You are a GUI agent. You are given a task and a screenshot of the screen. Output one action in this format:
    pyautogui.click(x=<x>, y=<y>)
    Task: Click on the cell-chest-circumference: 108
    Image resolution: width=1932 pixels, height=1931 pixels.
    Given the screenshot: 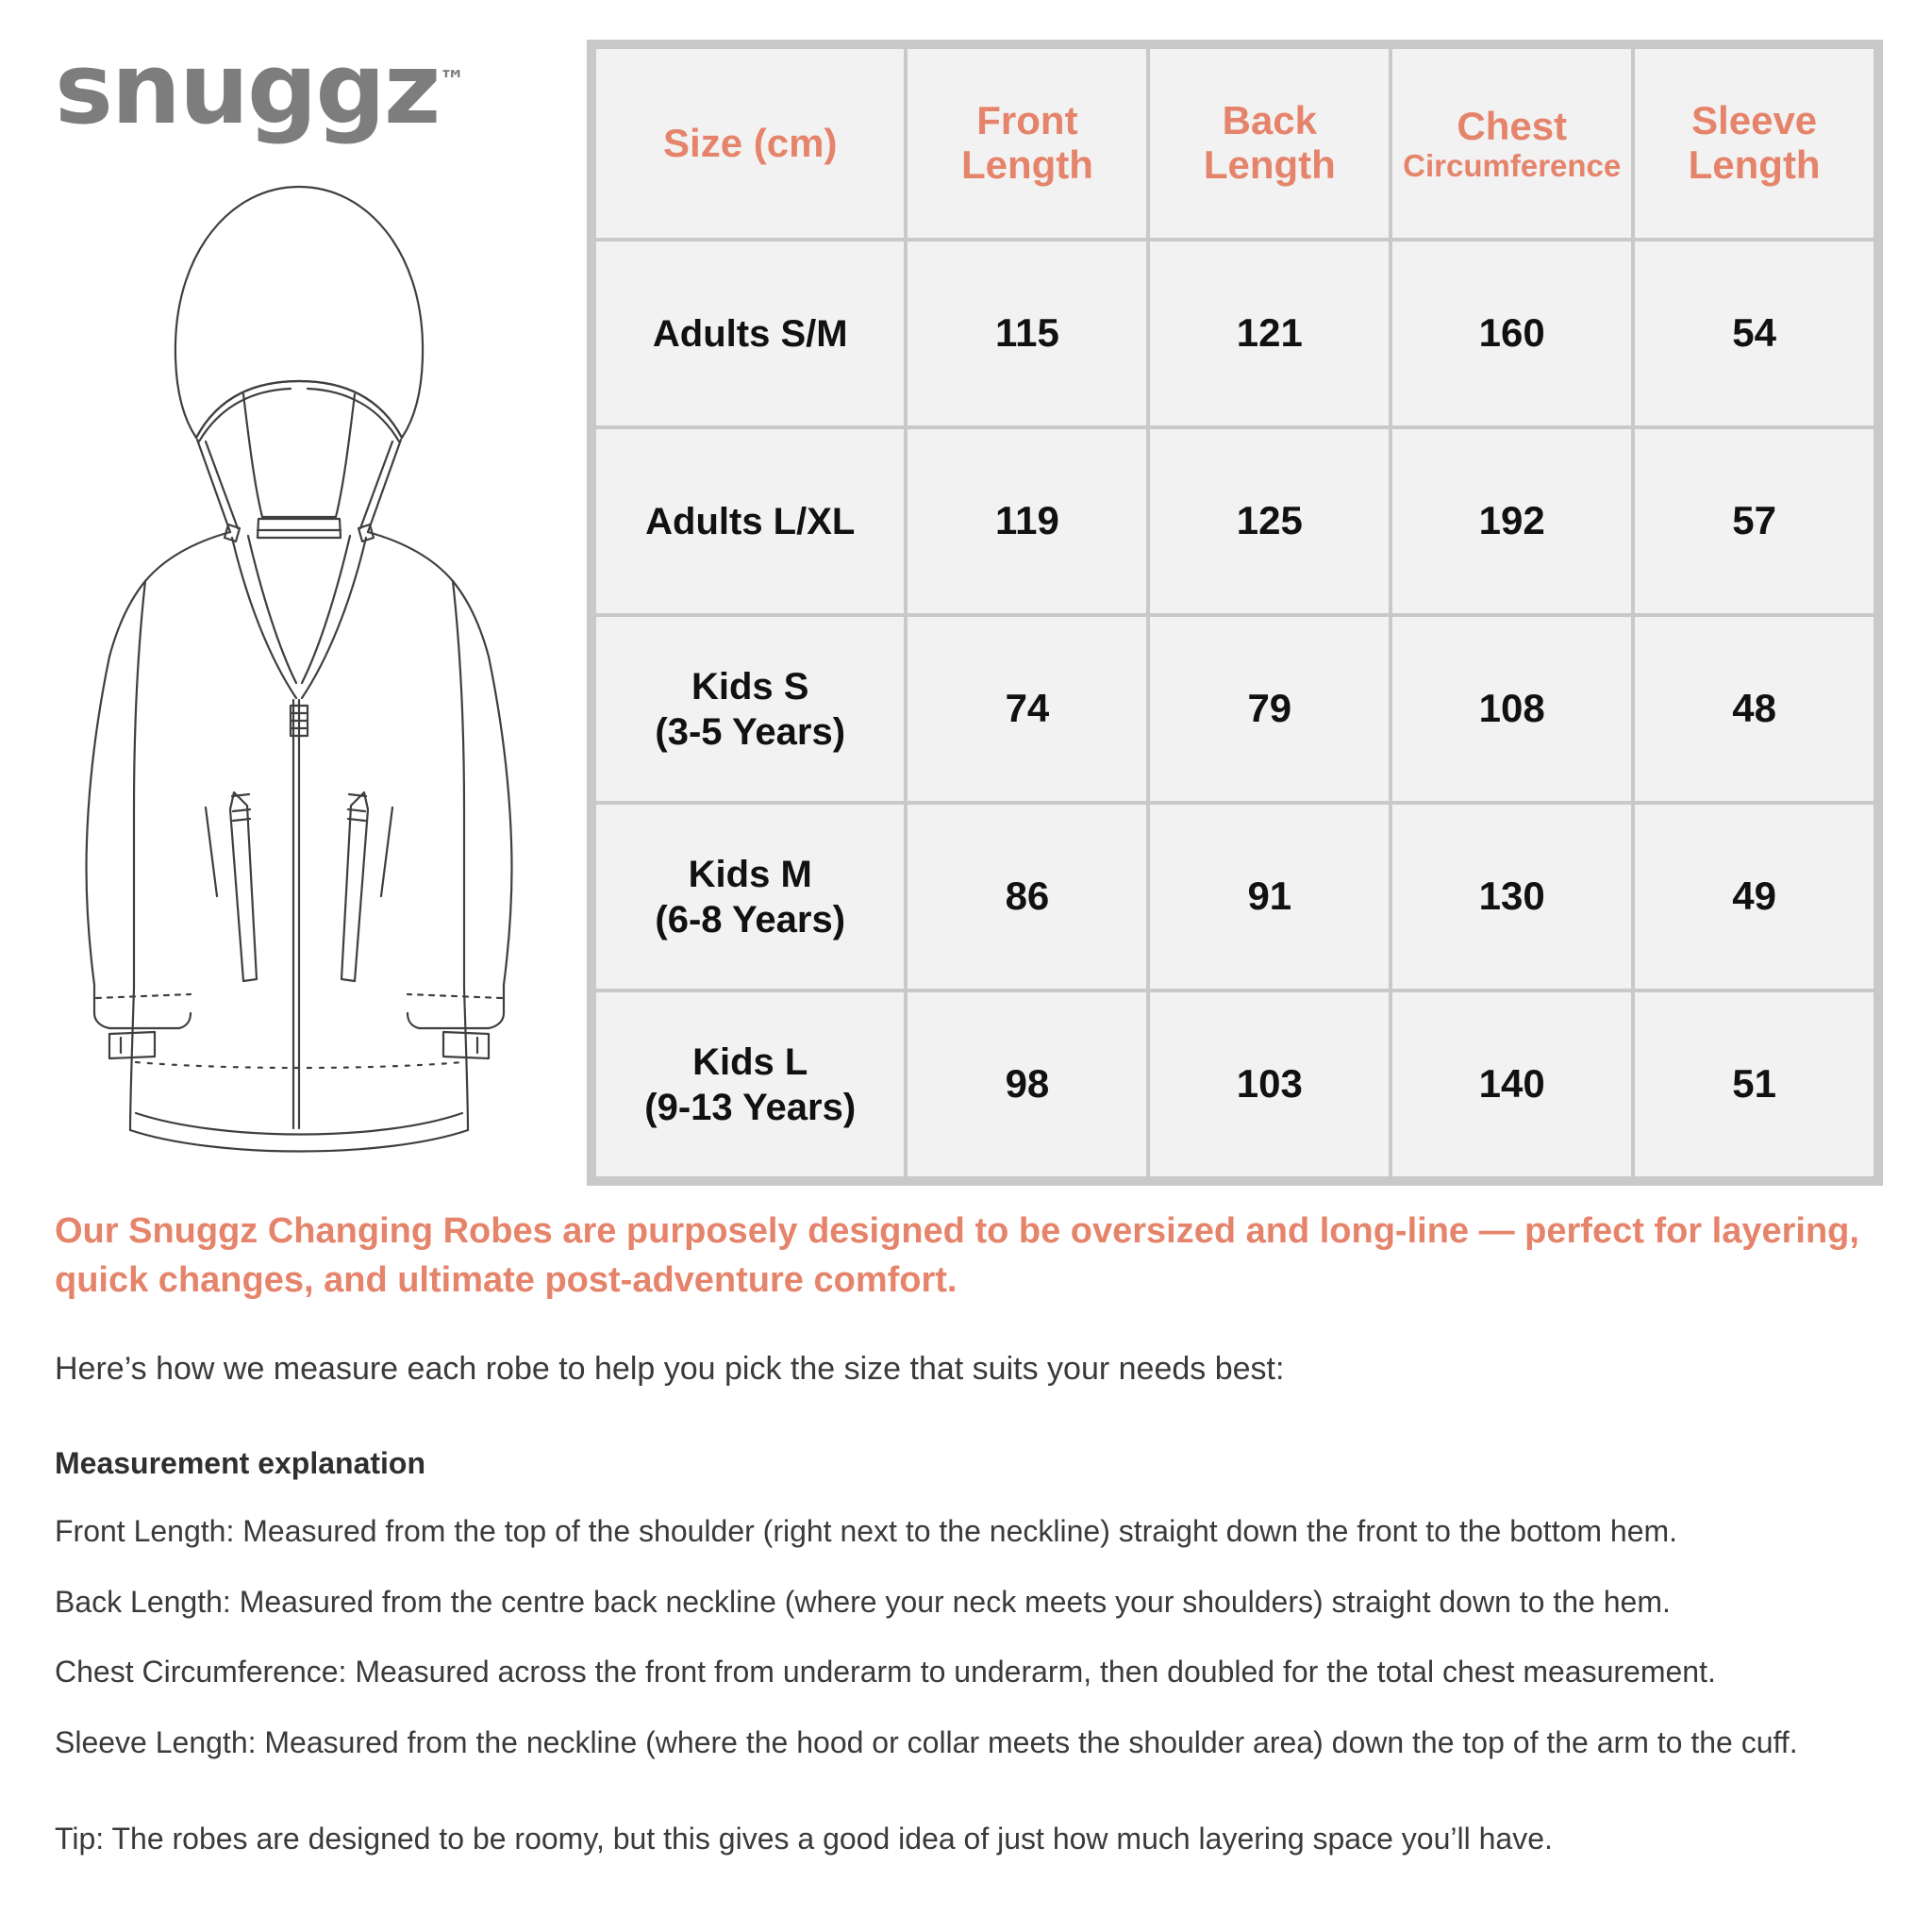 What is the action you would take?
    pyautogui.click(x=1512, y=709)
    